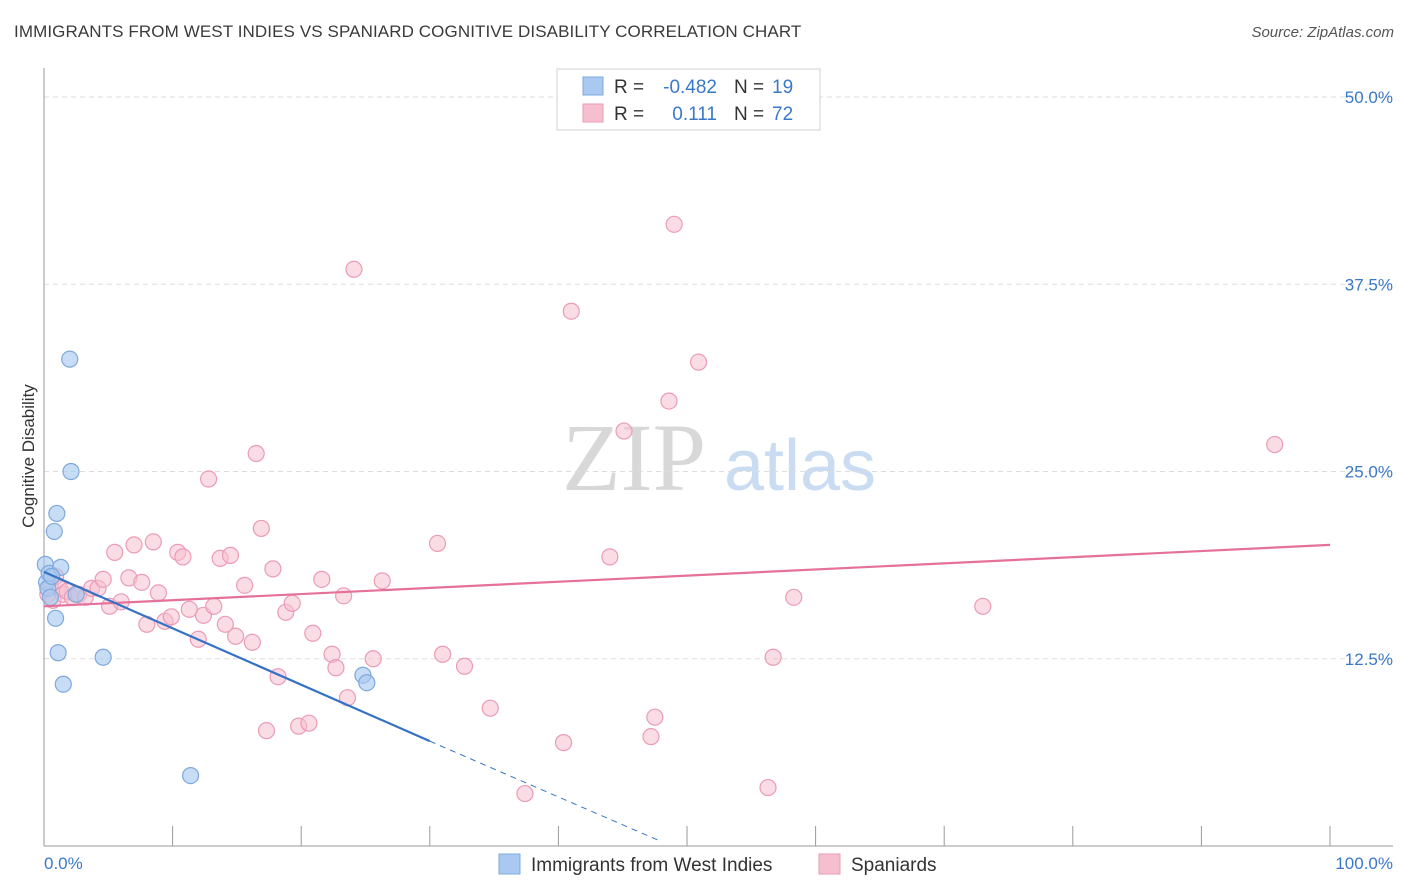 The width and height of the screenshot is (1406, 892). I want to click on west-indies-trend-line, so click(237, 656).